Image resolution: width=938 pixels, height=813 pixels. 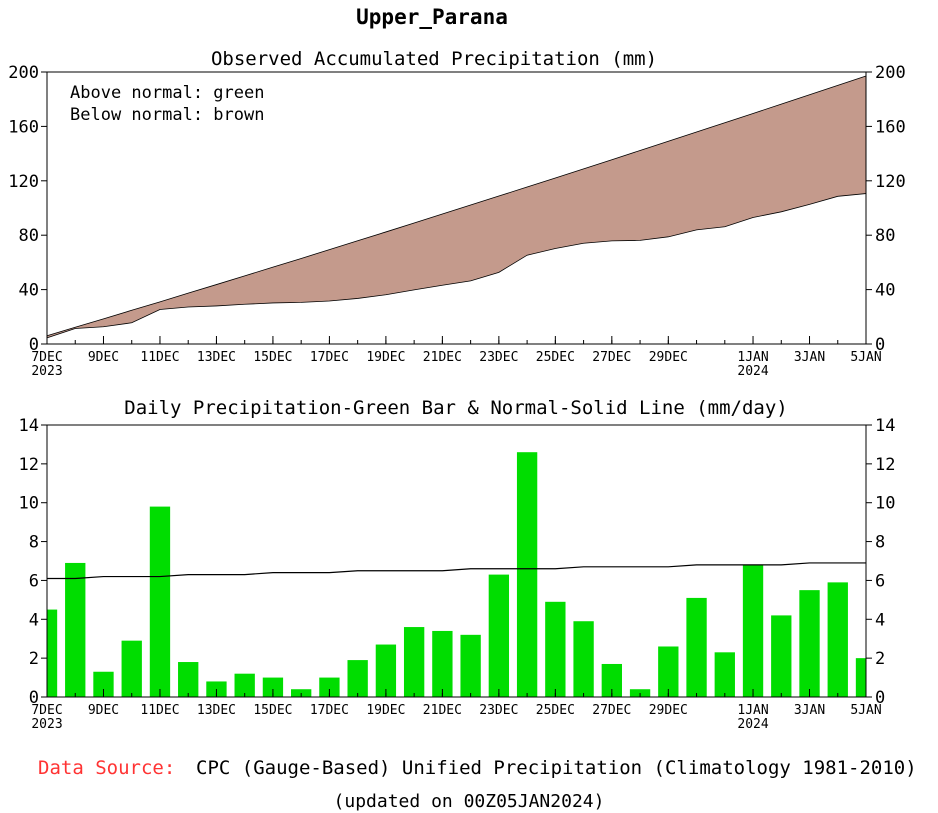 I want to click on daily-xtick-label: 7DEC, so click(x=46, y=710).